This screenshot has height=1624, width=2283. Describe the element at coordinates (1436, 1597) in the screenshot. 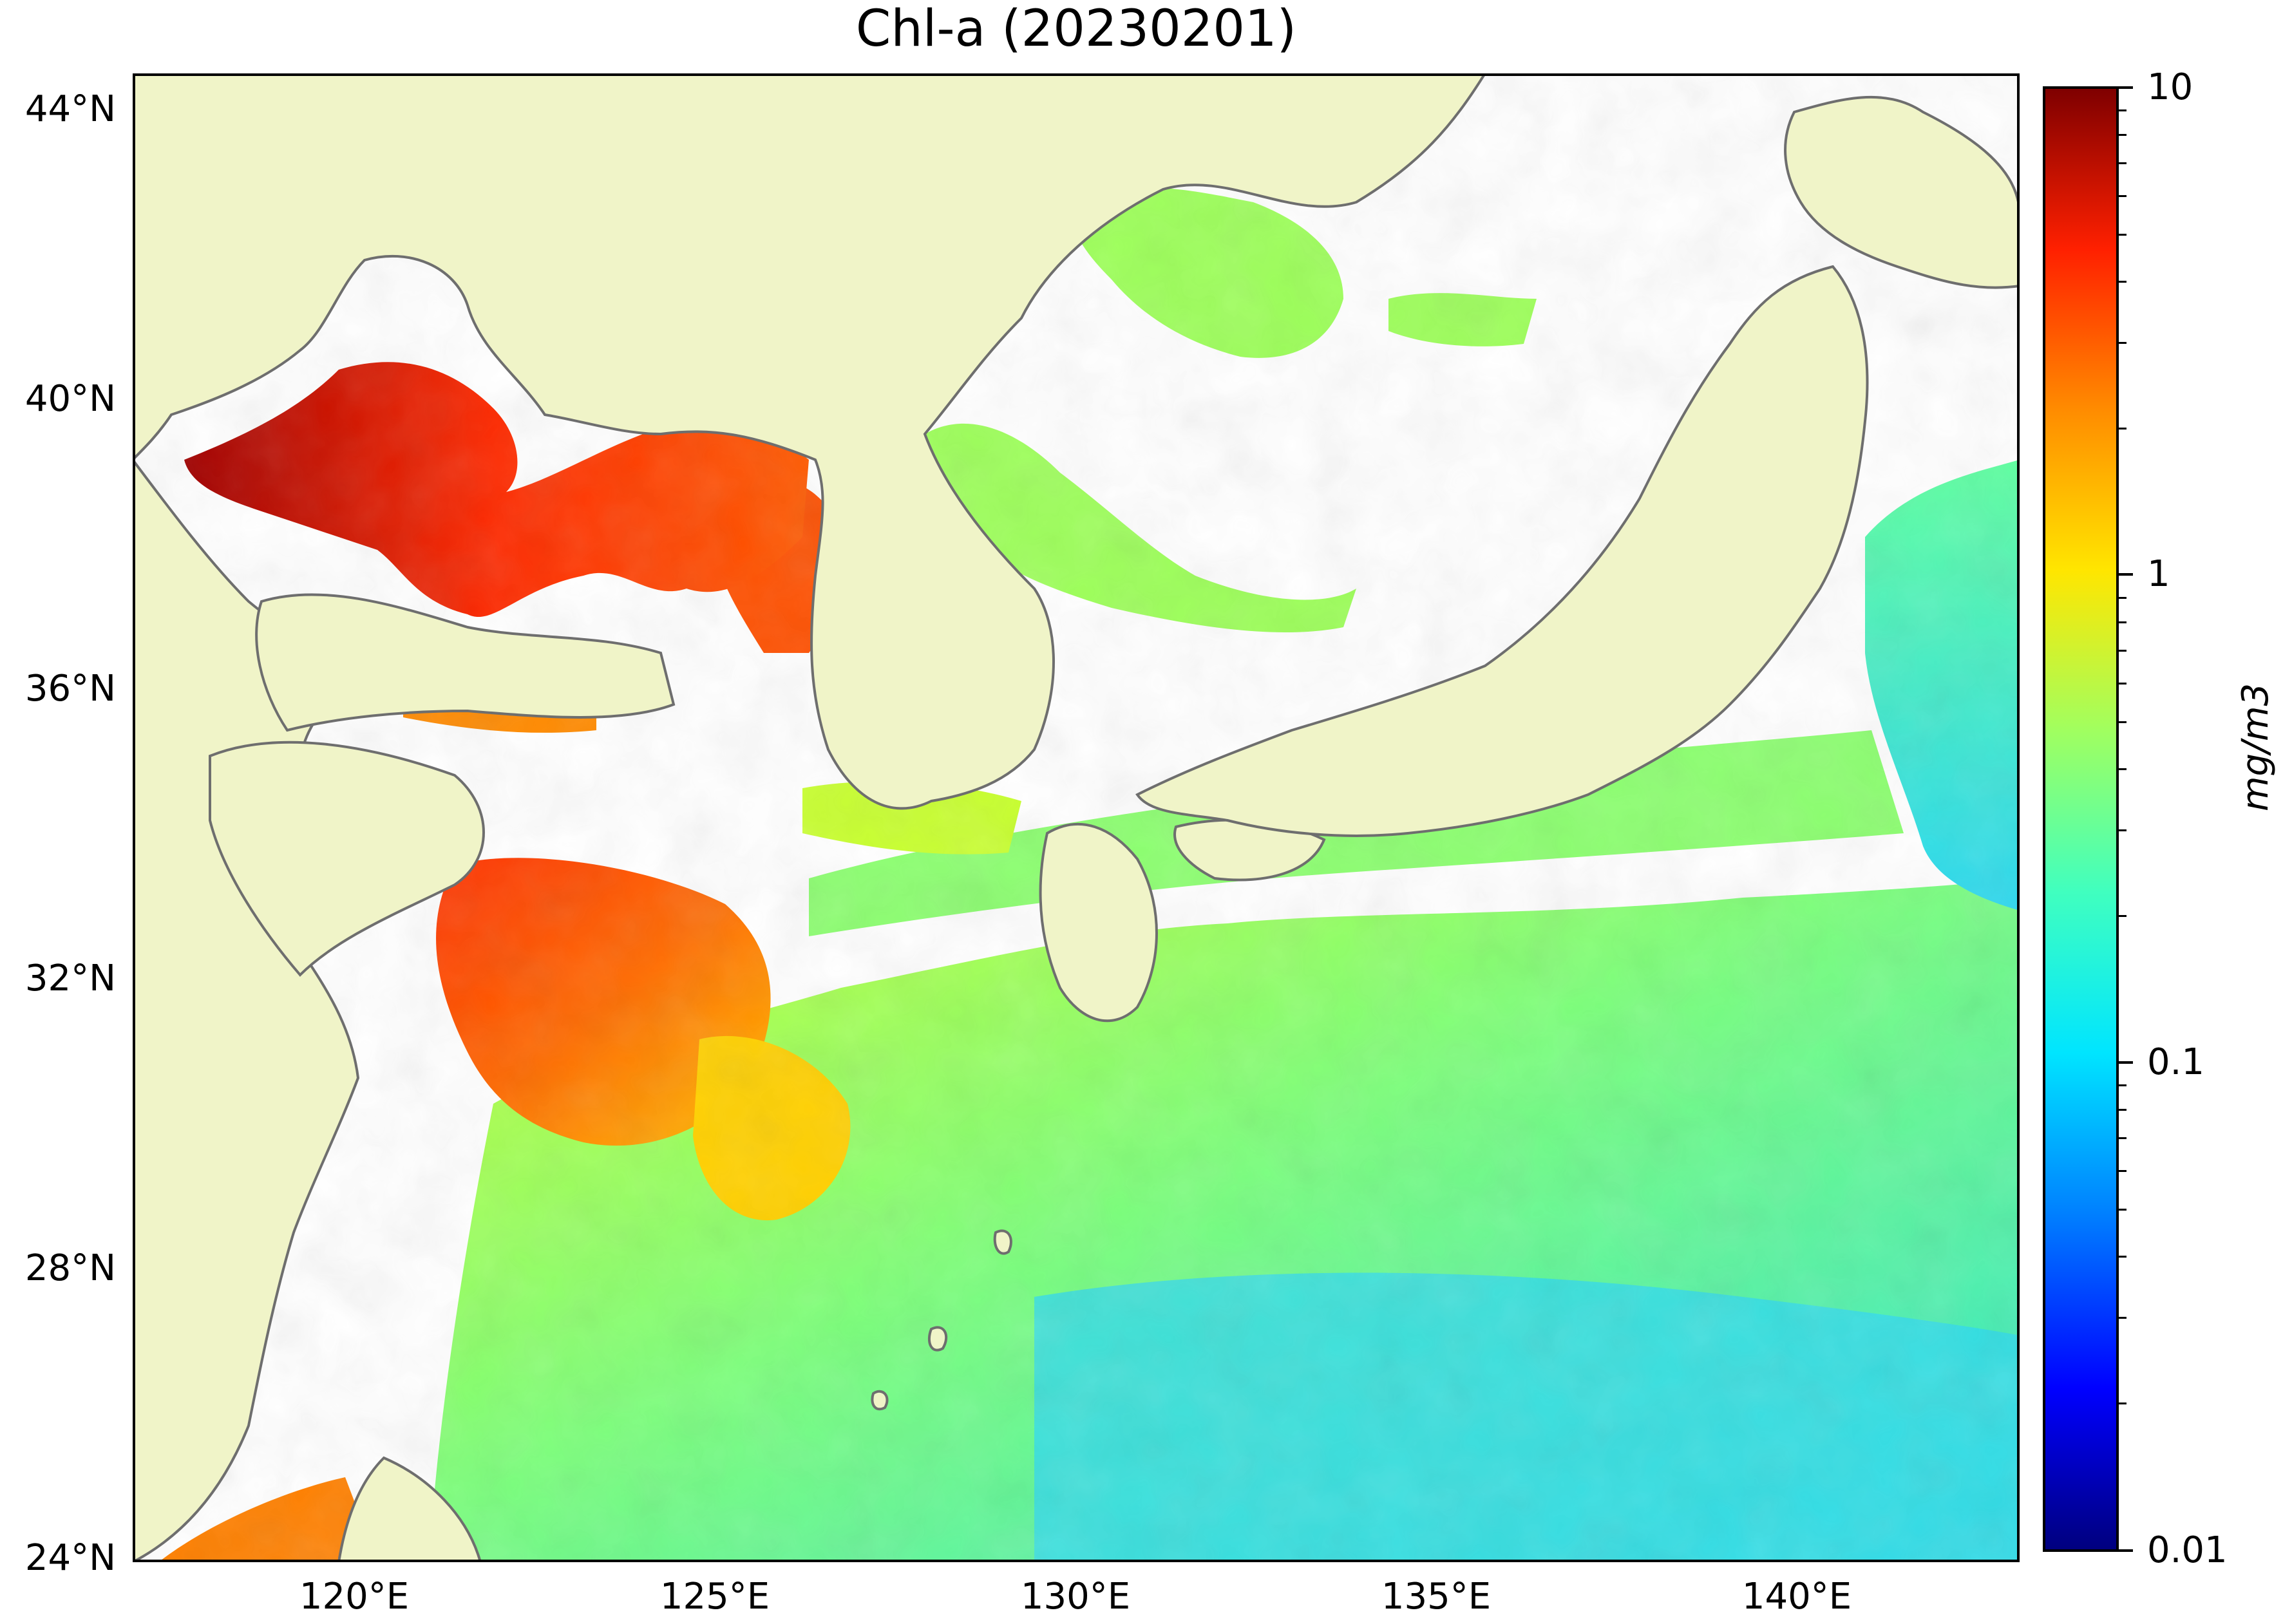

I see `longitude-label-135e: 135°E` at that location.